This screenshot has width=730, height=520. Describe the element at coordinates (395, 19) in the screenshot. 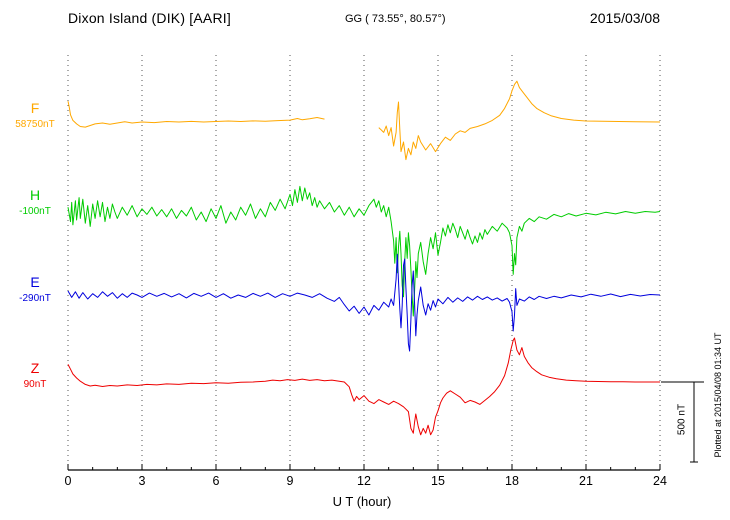

I see `geo-coordinates: GG ( 73.55°, 80.57°)` at that location.